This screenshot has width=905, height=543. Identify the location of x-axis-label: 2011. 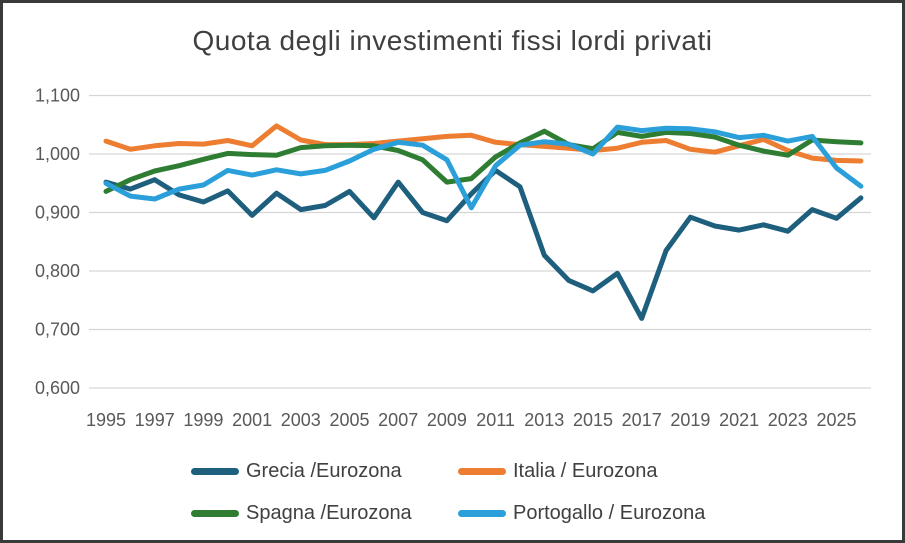
(495, 420).